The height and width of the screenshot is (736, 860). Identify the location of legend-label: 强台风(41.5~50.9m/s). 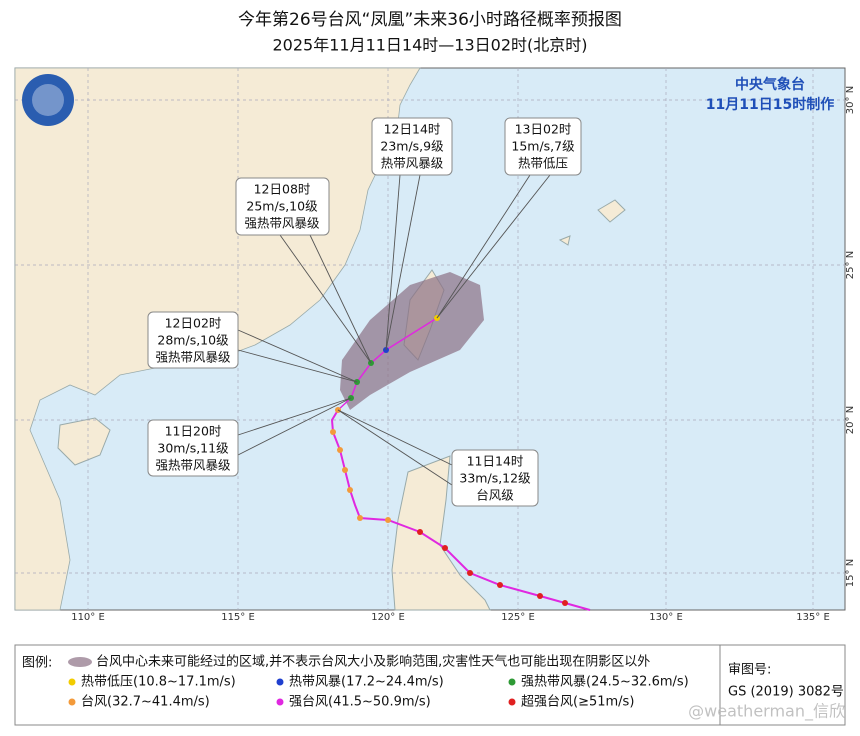
(360, 702).